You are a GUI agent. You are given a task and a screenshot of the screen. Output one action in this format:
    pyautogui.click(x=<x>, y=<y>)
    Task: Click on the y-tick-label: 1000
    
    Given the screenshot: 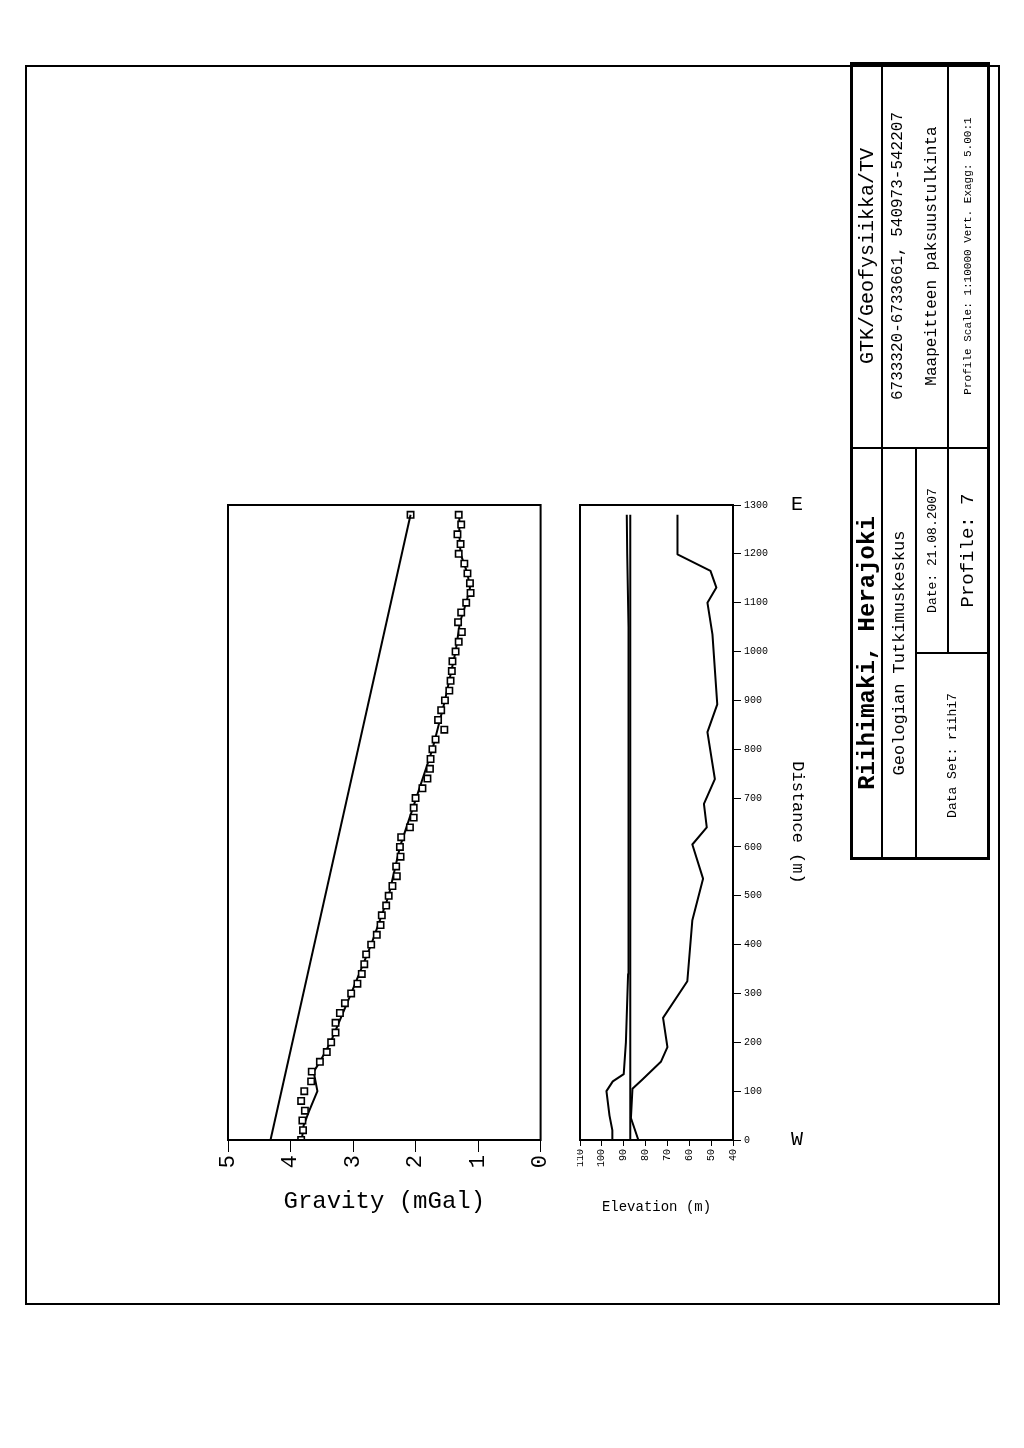 What is the action you would take?
    pyautogui.click(x=756, y=652)
    